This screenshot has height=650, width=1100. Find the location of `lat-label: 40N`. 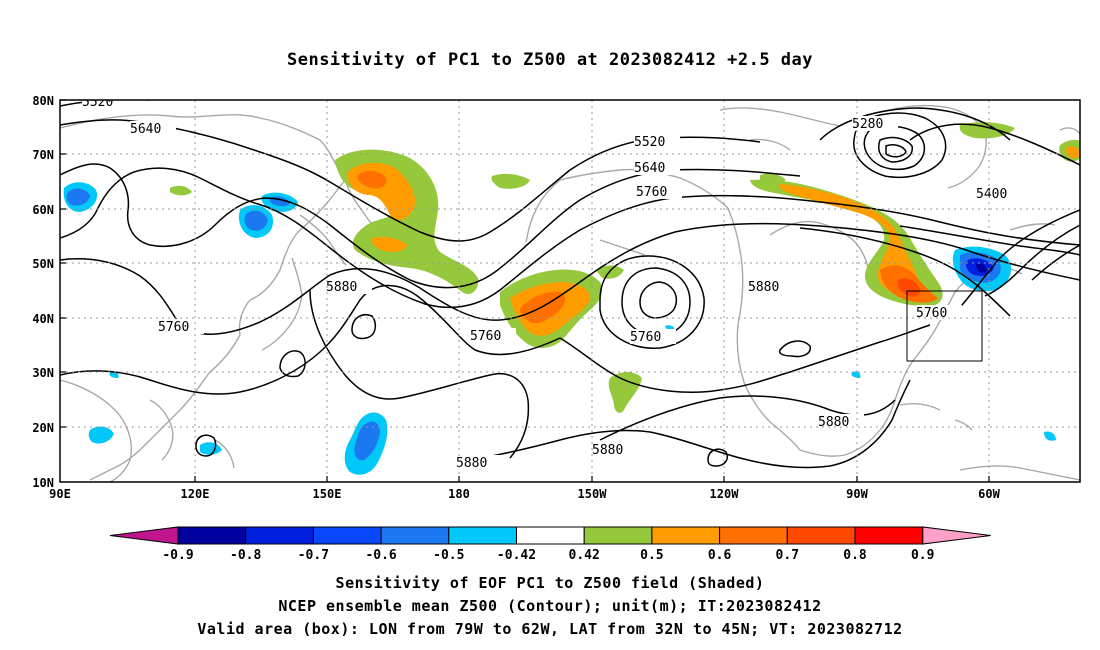

lat-label: 40N is located at coordinates (43, 319).